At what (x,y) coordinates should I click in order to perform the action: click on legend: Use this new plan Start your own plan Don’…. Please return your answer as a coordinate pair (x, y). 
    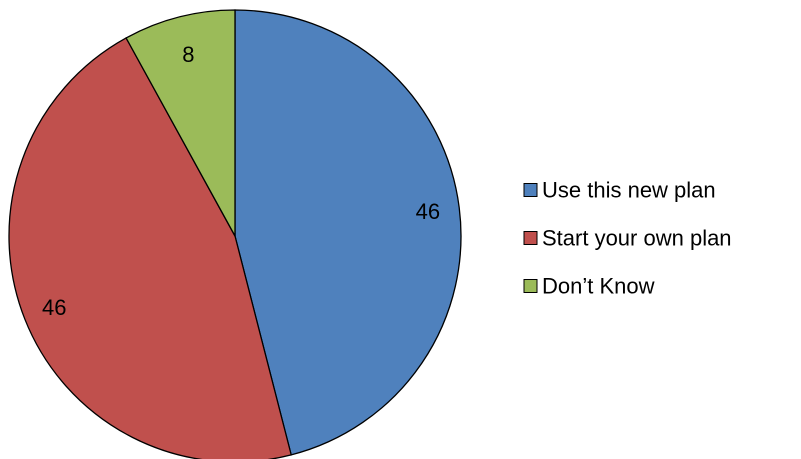
    Looking at the image, I should click on (627, 238).